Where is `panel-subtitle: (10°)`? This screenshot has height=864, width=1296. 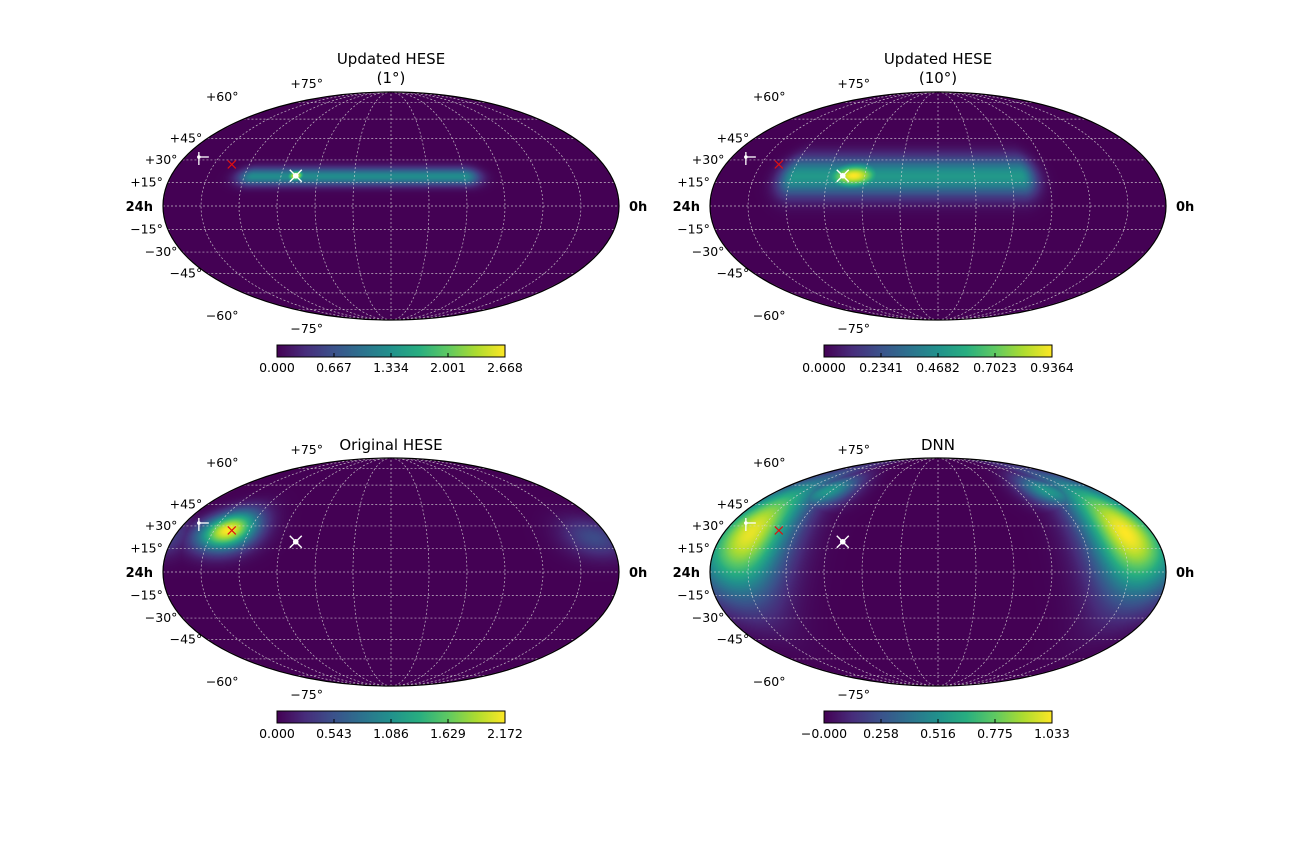
panel-subtitle: (10°) is located at coordinates (938, 78).